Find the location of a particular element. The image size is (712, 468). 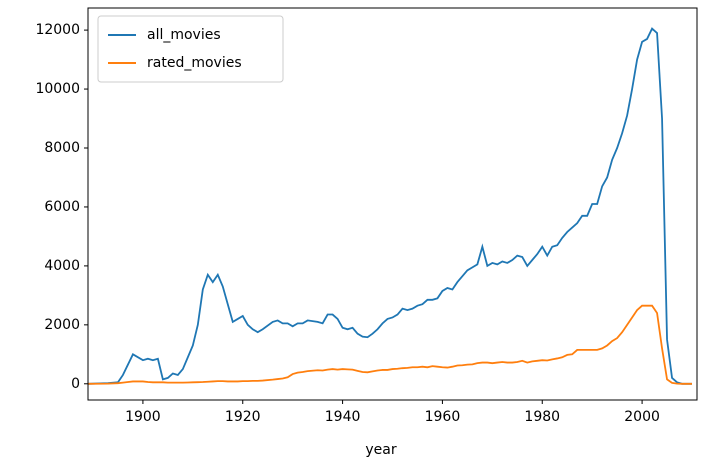

legend-box is located at coordinates (190, 49).